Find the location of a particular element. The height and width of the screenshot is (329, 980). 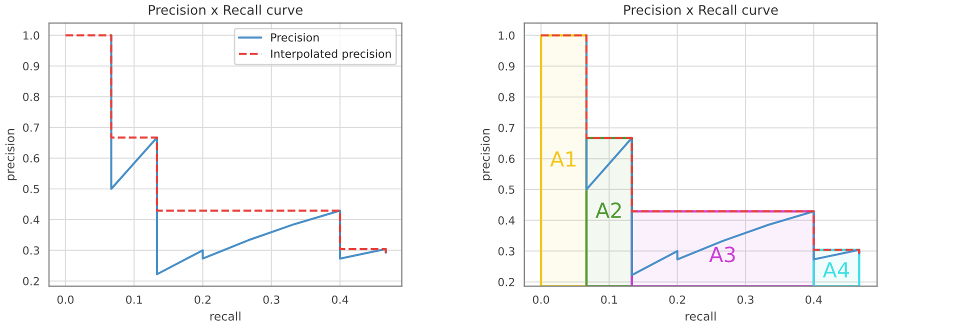

legend-label: Interpolated precision is located at coordinates (331, 54).